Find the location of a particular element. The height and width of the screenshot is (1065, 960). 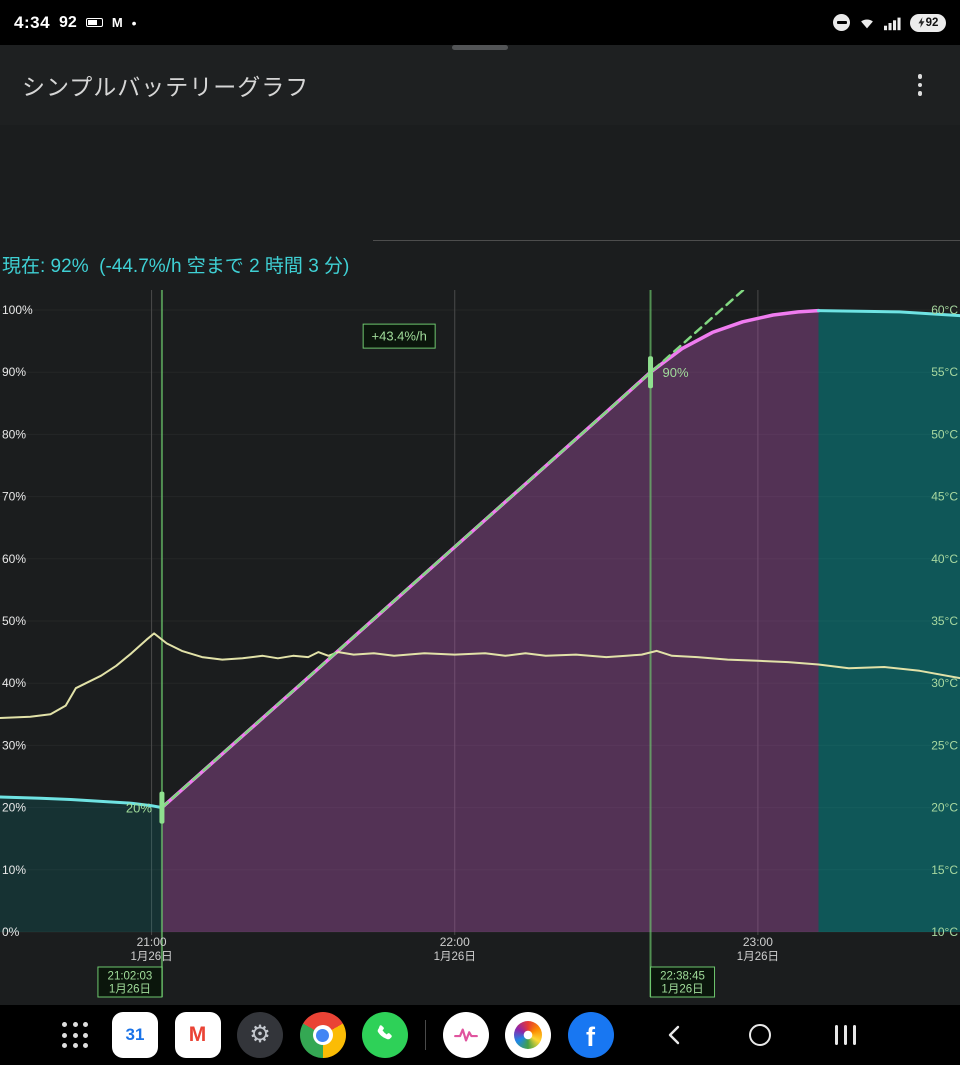

series-battery-after-charge is located at coordinates (888, 313).